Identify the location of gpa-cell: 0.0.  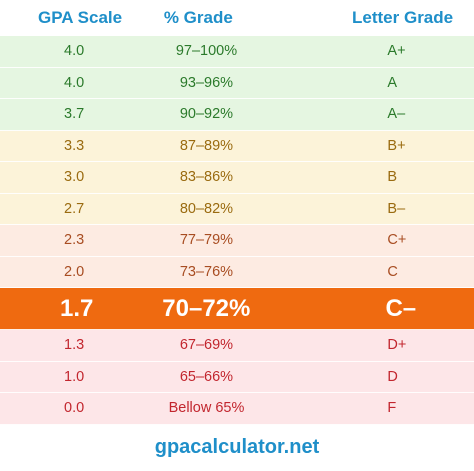
(74, 408).